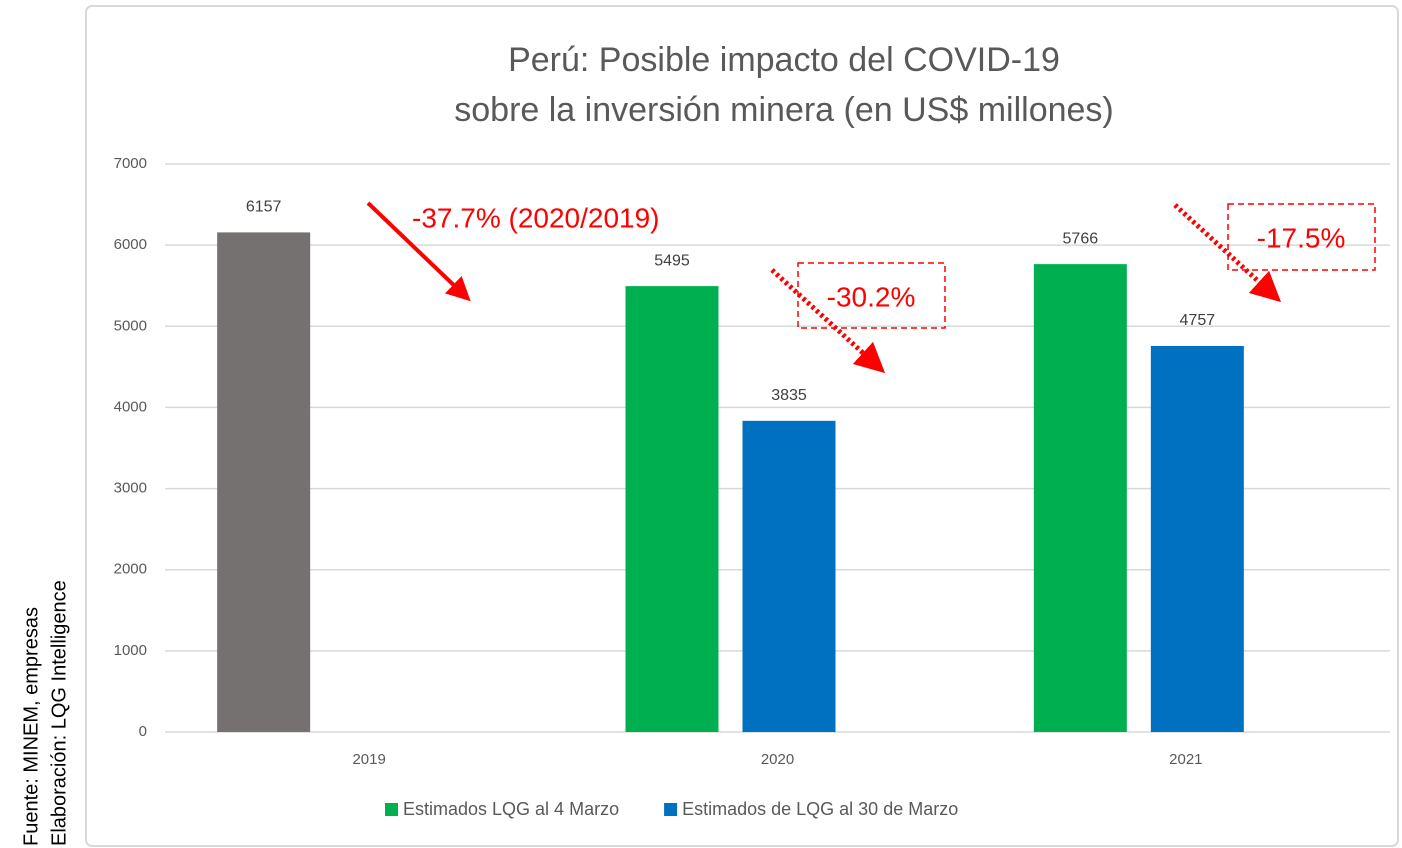 Image resolution: width=1402 pixels, height=848 pixels. What do you see at coordinates (784, 60) in the screenshot?
I see `chart-title: Perú: Posible impacto del COVID-19` at bounding box center [784, 60].